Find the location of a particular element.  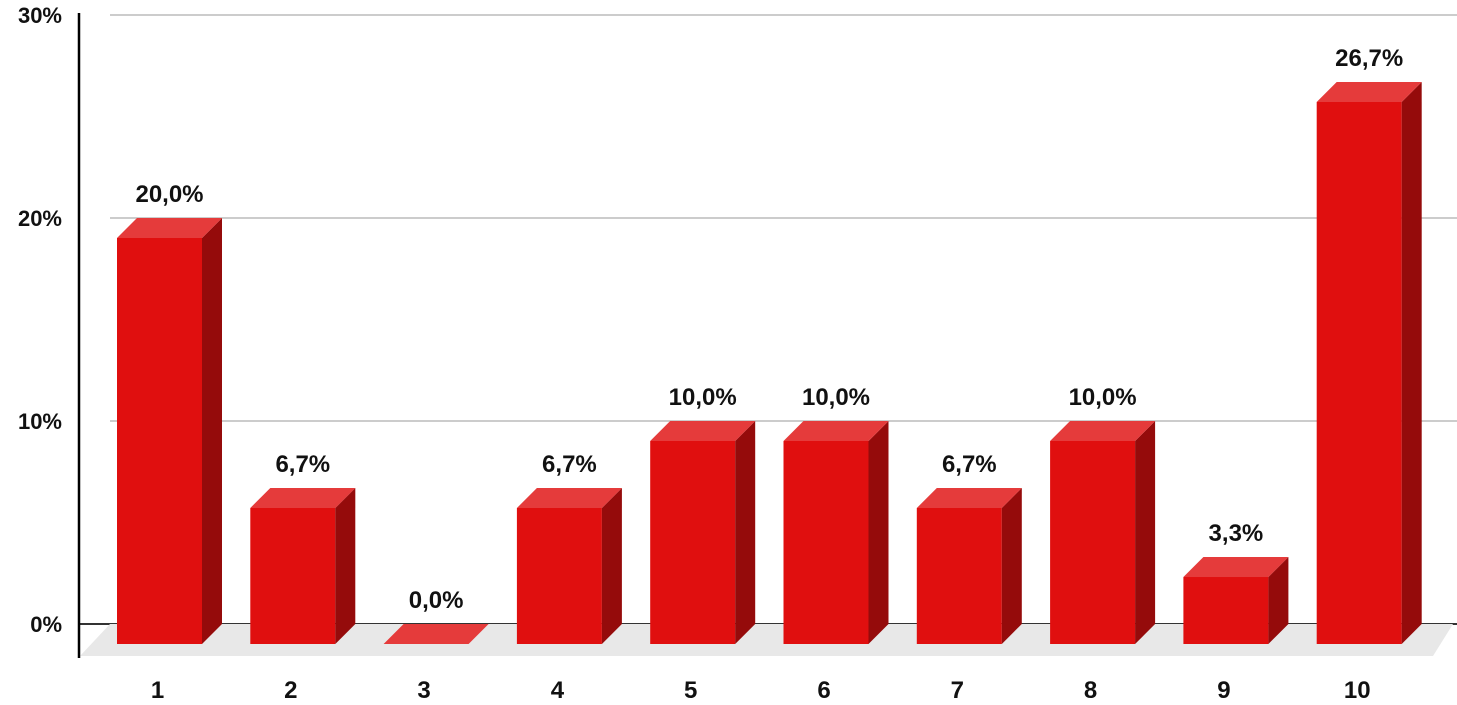

x-tick-label: 1 is located at coordinates (157, 690).